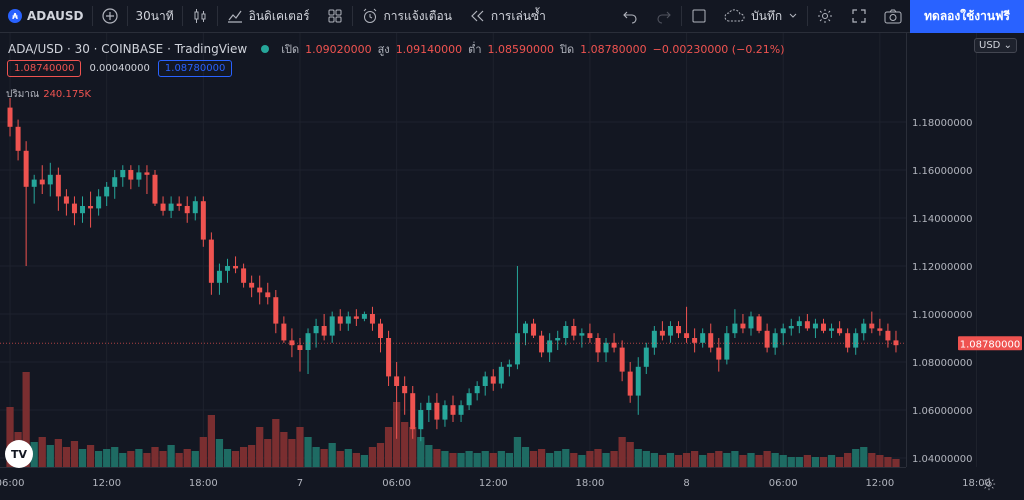 The height and width of the screenshot is (500, 1024). Describe the element at coordinates (119, 68) in the screenshot. I see `spread-value: 0.00040000` at that location.